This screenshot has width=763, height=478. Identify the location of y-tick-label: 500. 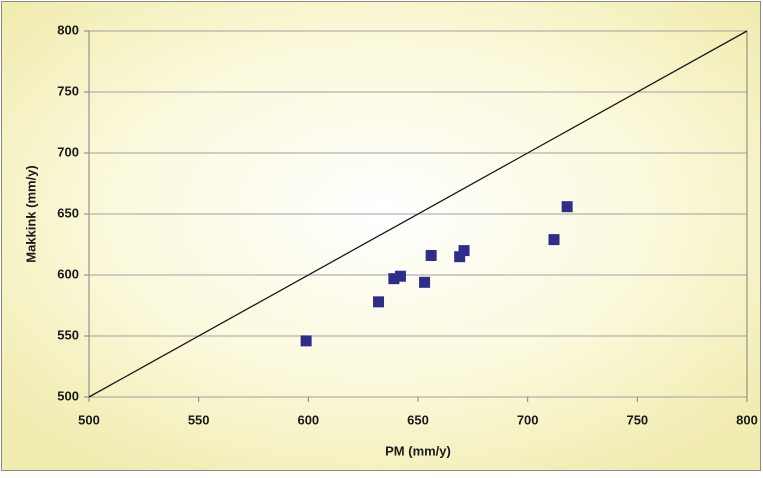
(68, 395).